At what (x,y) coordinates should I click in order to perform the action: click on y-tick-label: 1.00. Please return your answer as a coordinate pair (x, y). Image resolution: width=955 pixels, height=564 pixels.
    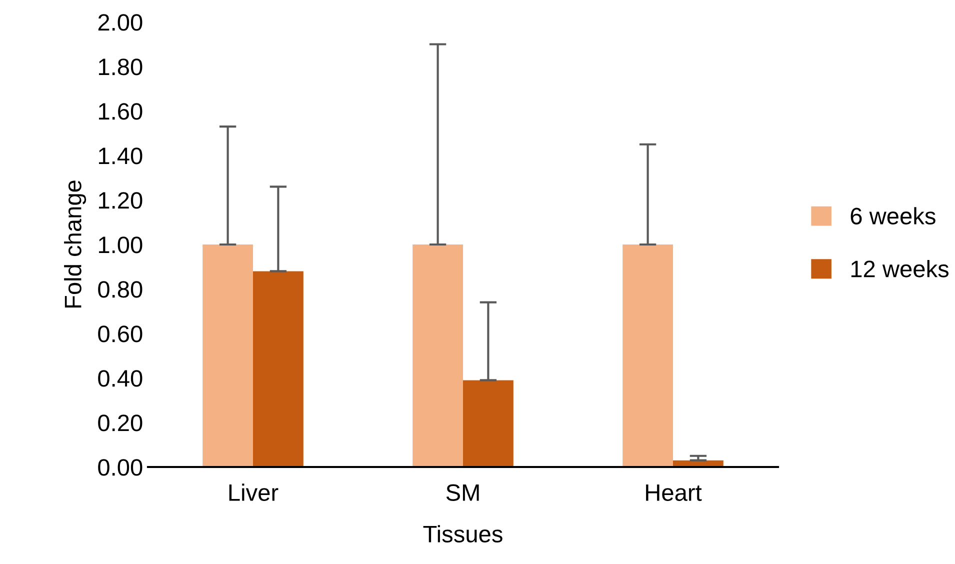
    Looking at the image, I should click on (120, 245).